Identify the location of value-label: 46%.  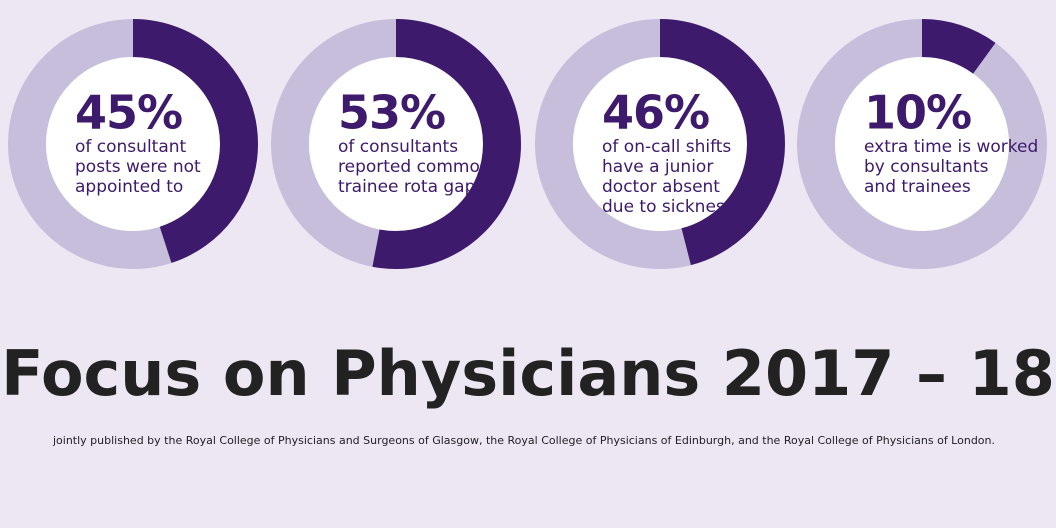
(655, 113).